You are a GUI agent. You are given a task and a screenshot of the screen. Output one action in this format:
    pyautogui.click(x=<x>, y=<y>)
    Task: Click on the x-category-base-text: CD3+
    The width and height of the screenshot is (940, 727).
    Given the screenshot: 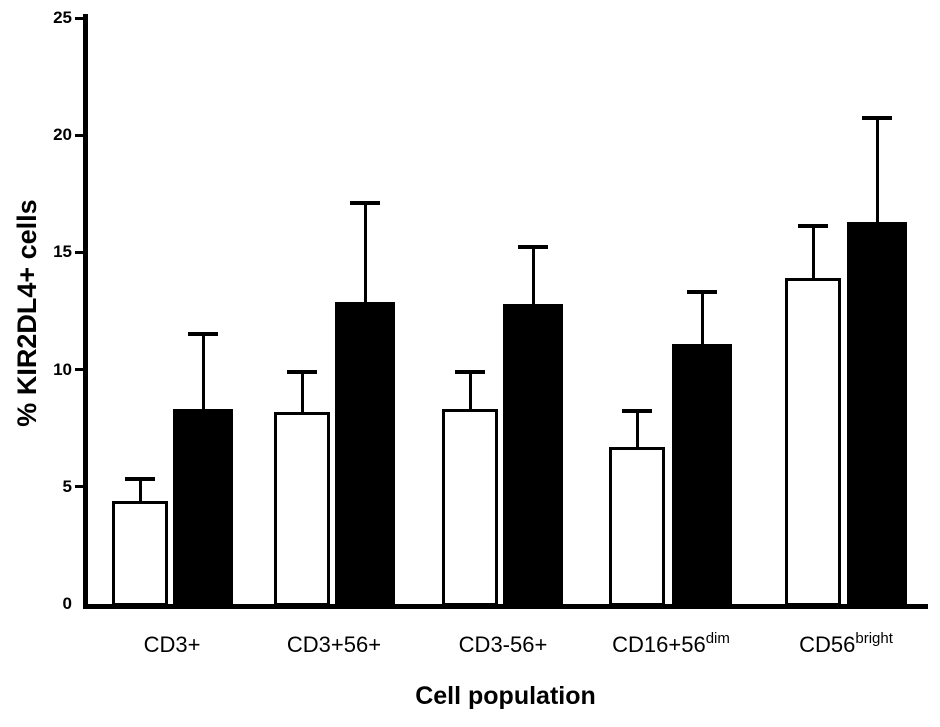 What is the action you would take?
    pyautogui.click(x=172, y=644)
    